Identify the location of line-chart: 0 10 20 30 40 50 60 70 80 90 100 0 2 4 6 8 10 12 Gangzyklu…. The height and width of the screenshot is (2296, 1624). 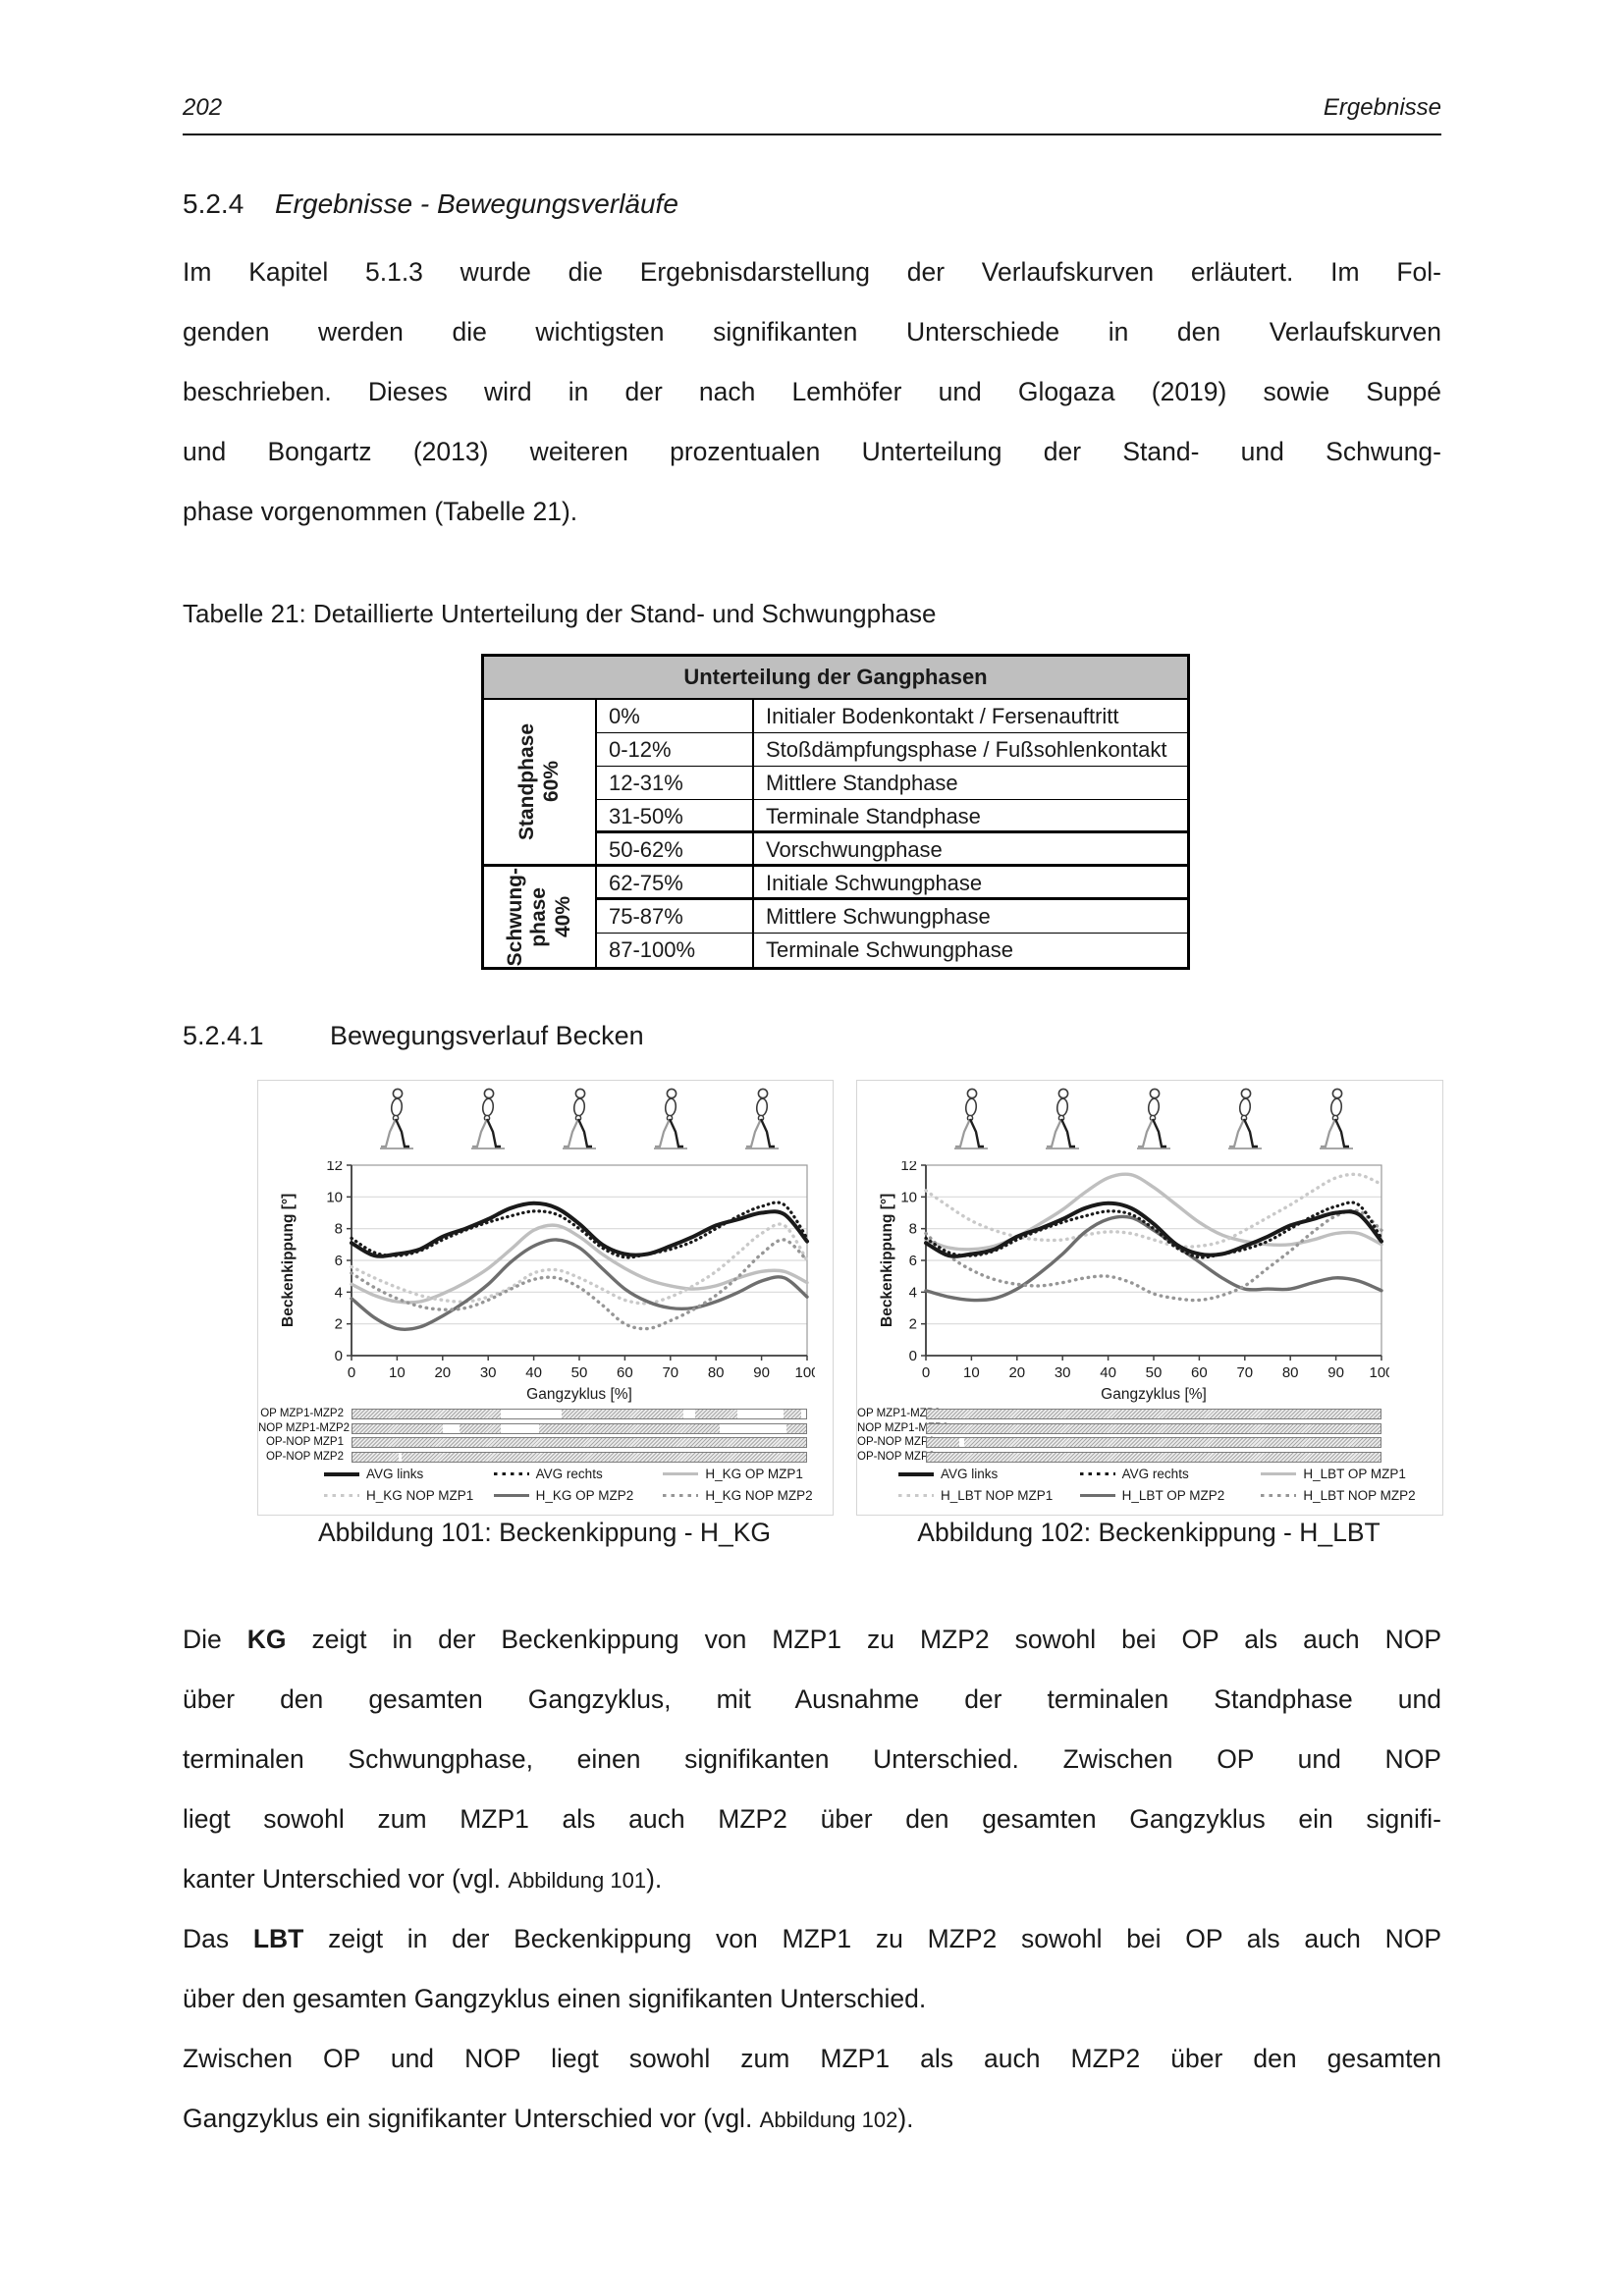
(1144, 1282).